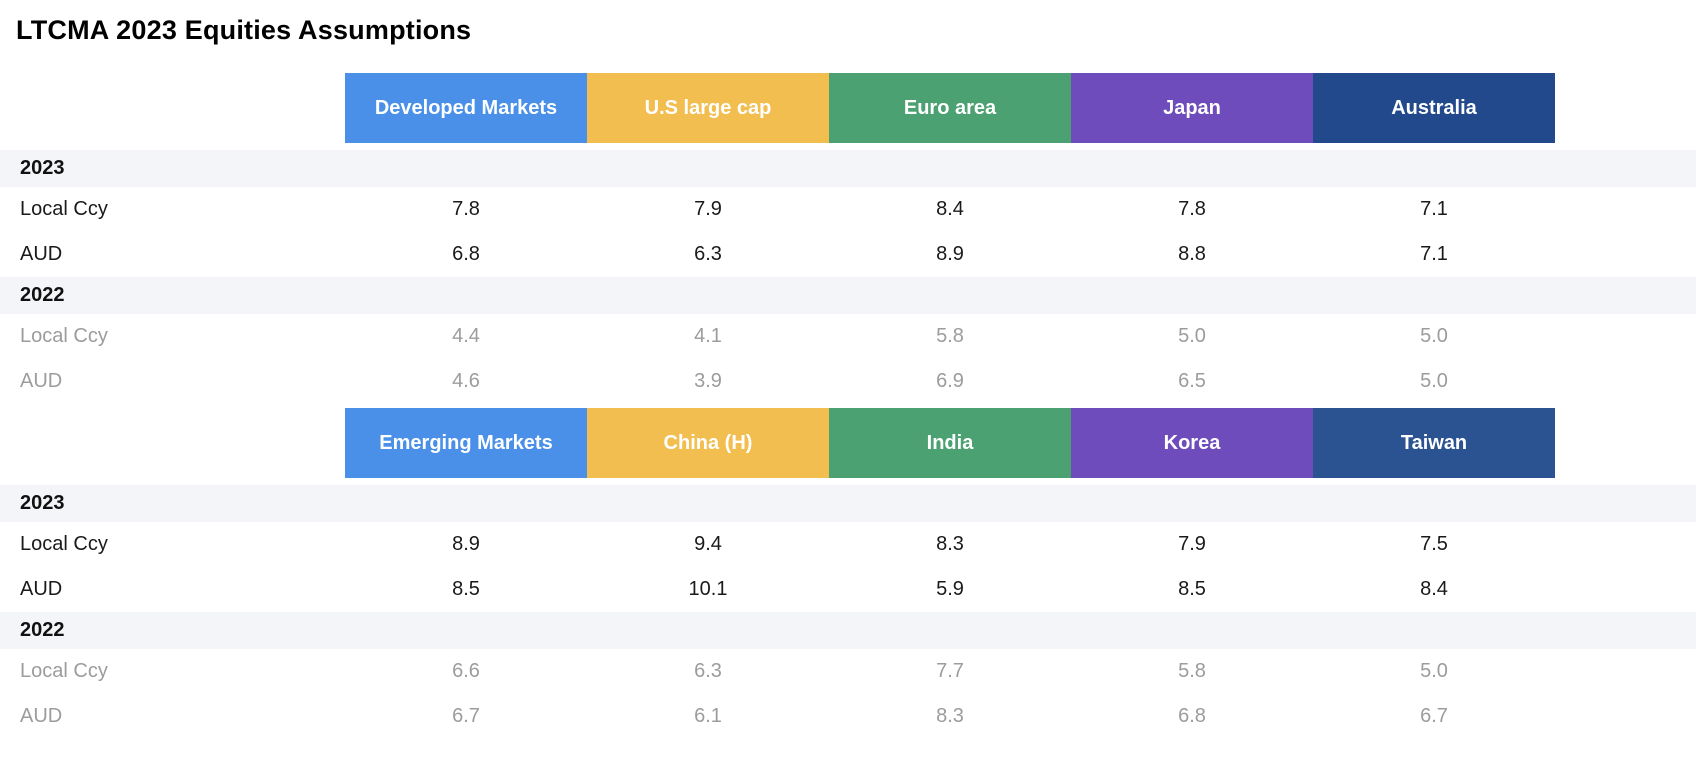 The width and height of the screenshot is (1696, 760). Describe the element at coordinates (708, 108) in the screenshot. I see `column-header-developed-markets-1: U.S large cap` at that location.